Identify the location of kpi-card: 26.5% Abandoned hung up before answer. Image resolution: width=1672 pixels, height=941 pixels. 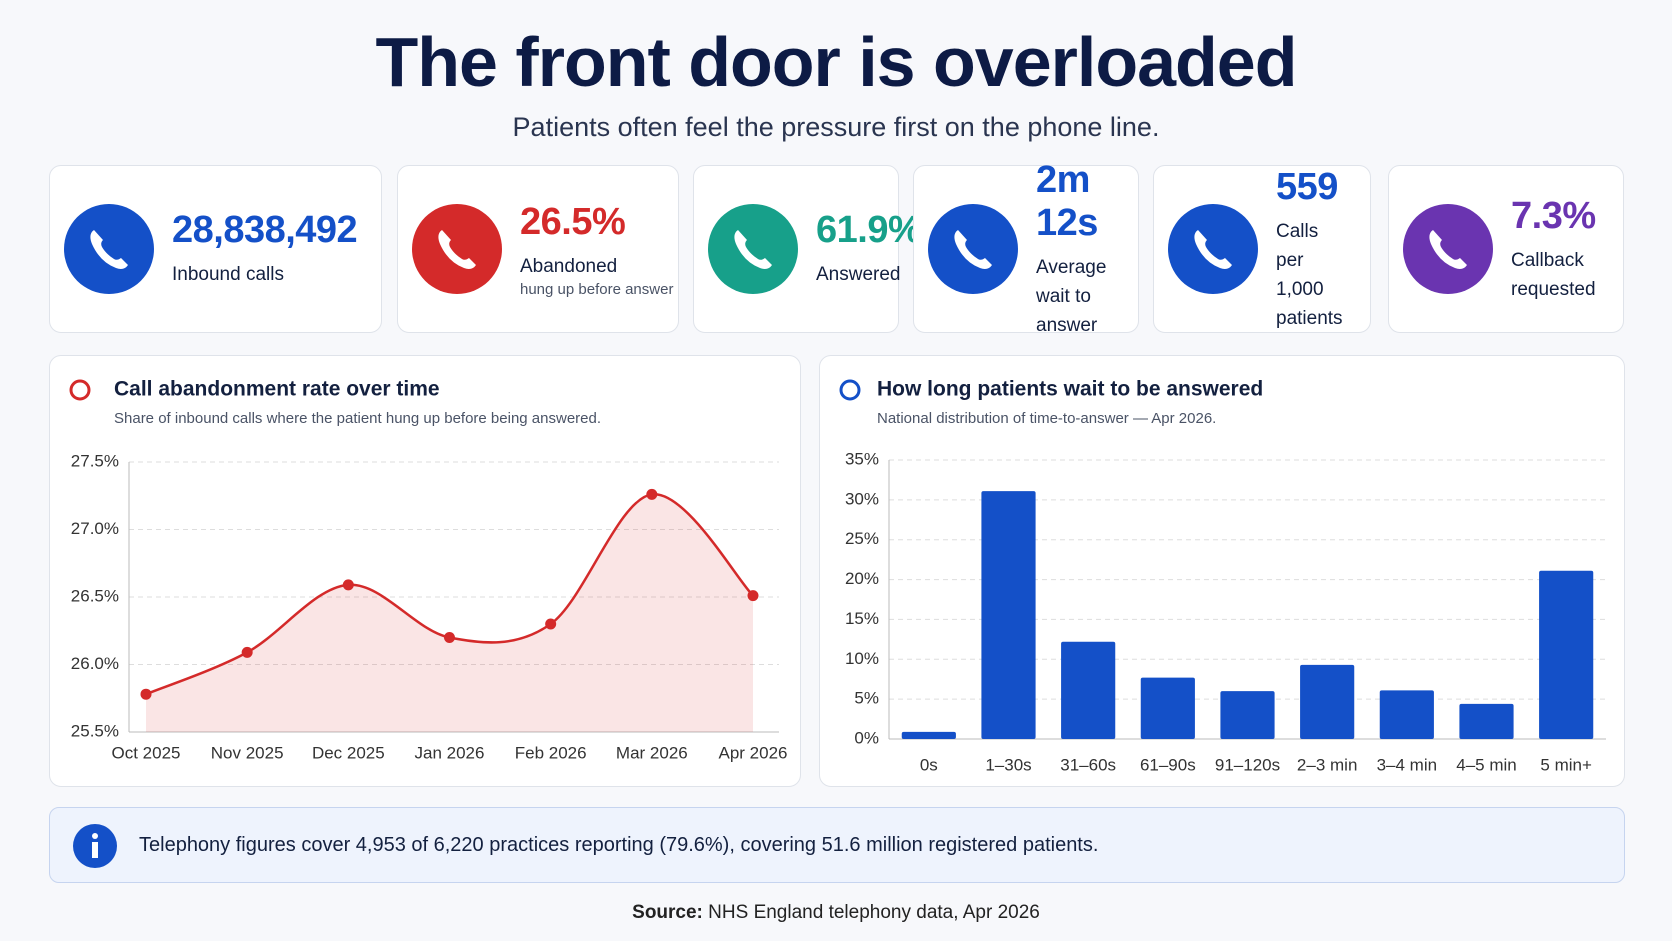
(538, 249).